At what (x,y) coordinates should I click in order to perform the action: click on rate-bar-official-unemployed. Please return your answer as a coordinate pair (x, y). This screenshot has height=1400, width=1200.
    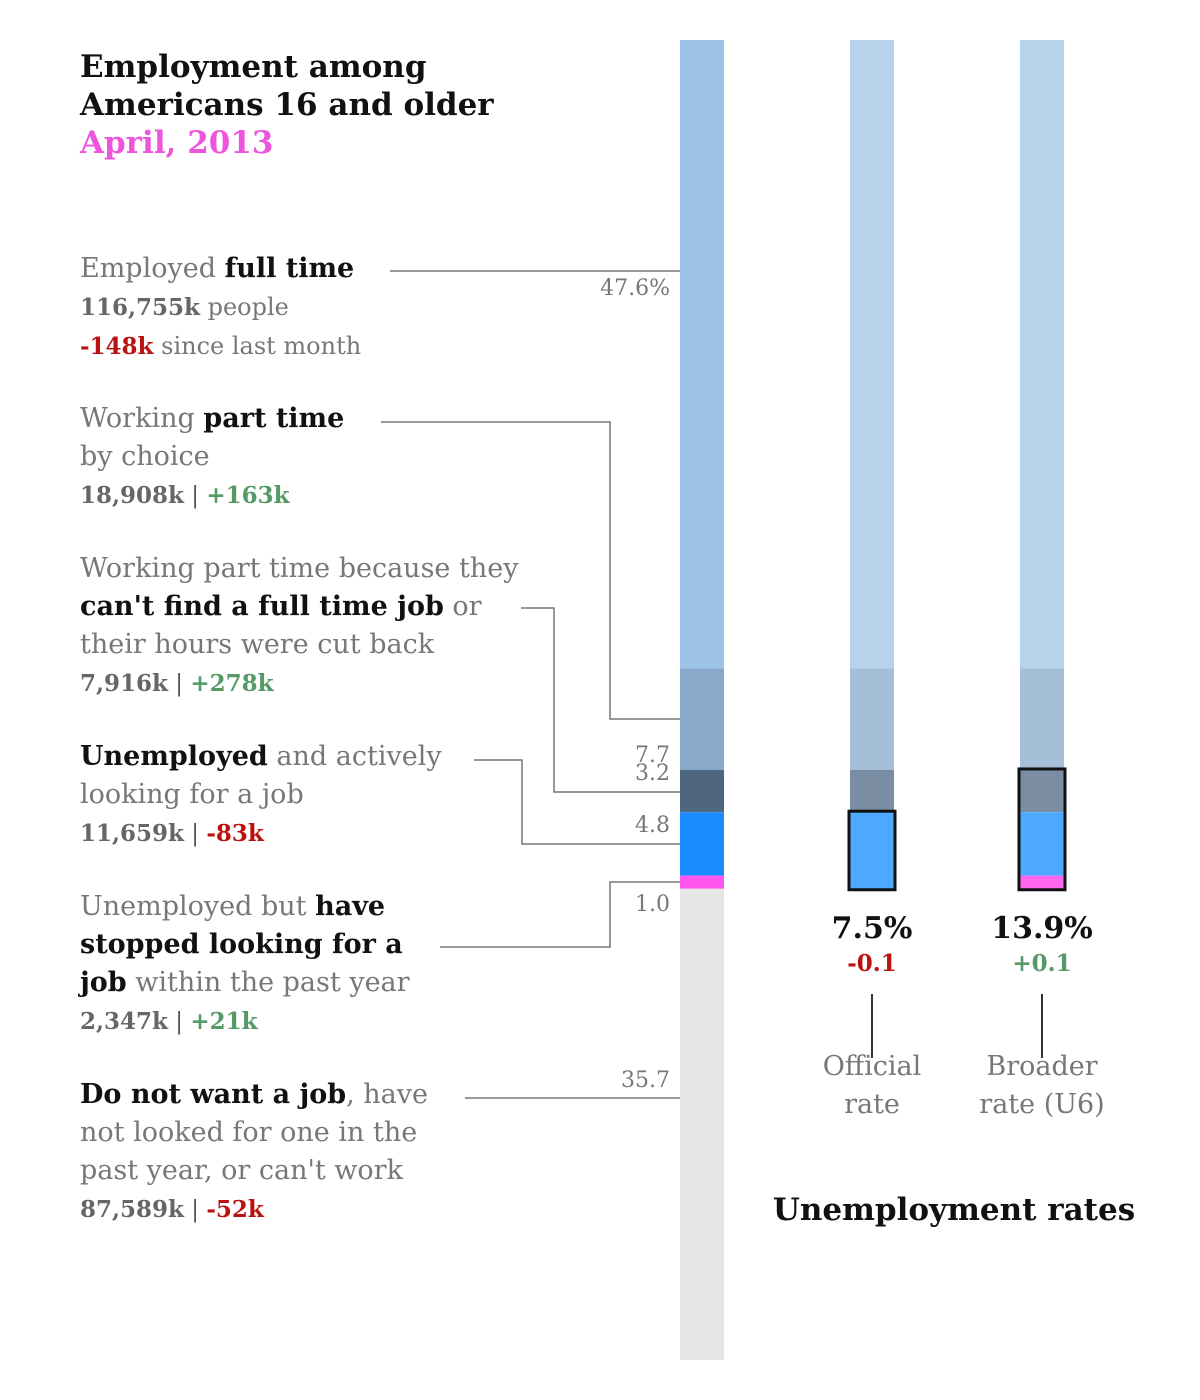
    Looking at the image, I should click on (872, 844).